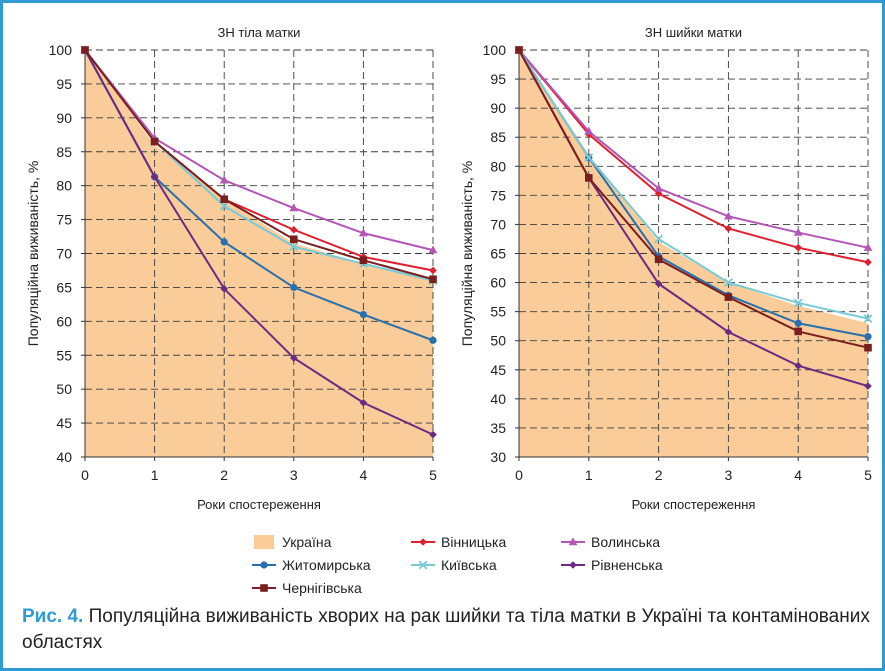 The height and width of the screenshot is (671, 885). What do you see at coordinates (467, 254) in the screenshot?
I see `y-axis-label: Популяційна виживаність, %` at bounding box center [467, 254].